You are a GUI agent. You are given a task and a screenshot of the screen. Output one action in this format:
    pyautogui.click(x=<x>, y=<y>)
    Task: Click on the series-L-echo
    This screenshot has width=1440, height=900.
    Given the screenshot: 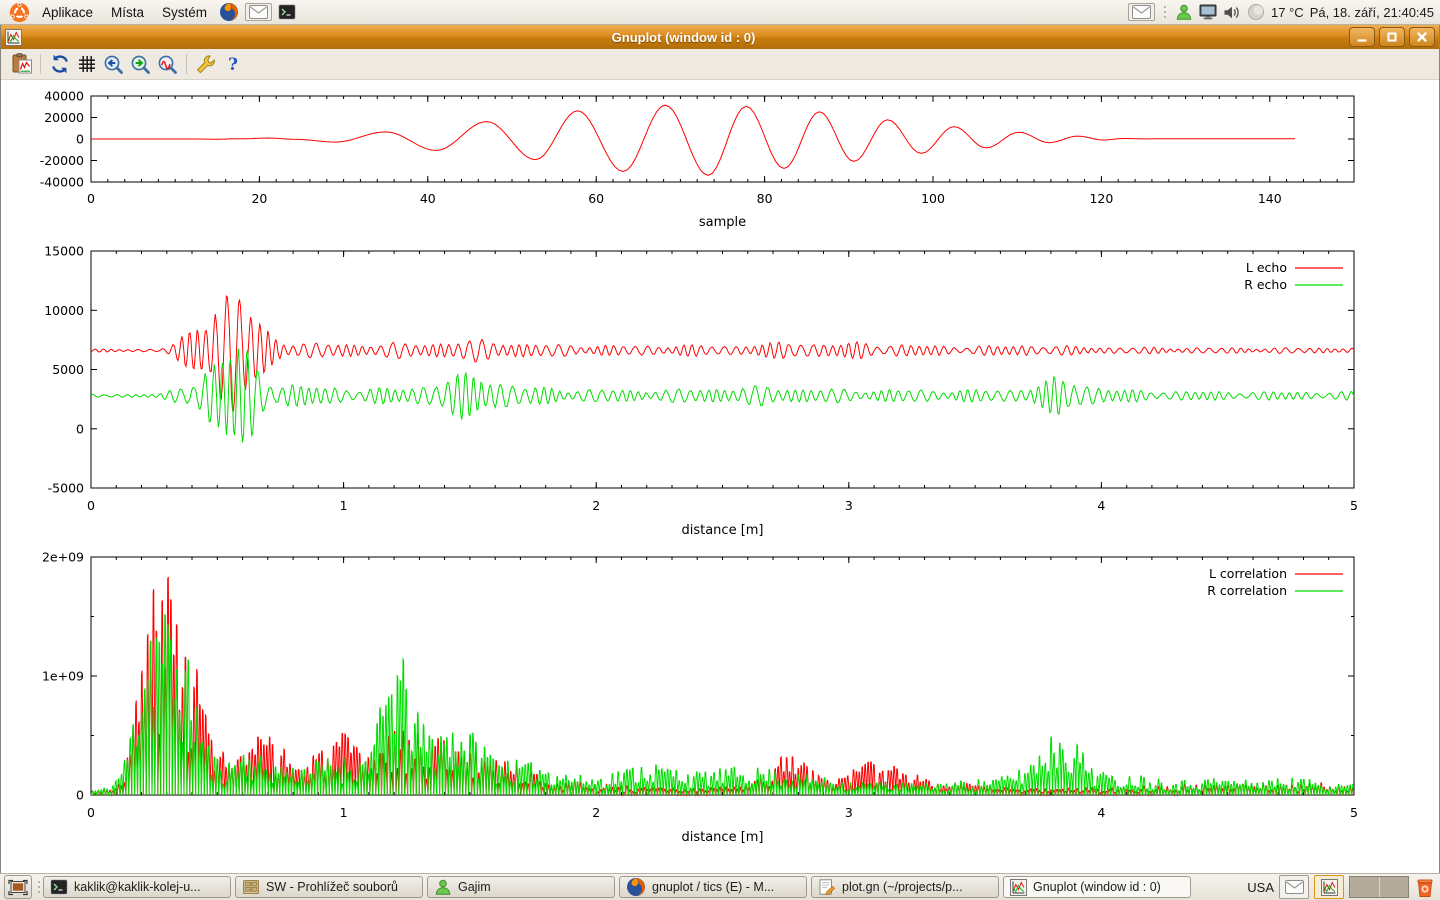 What is the action you would take?
    pyautogui.click(x=722, y=353)
    